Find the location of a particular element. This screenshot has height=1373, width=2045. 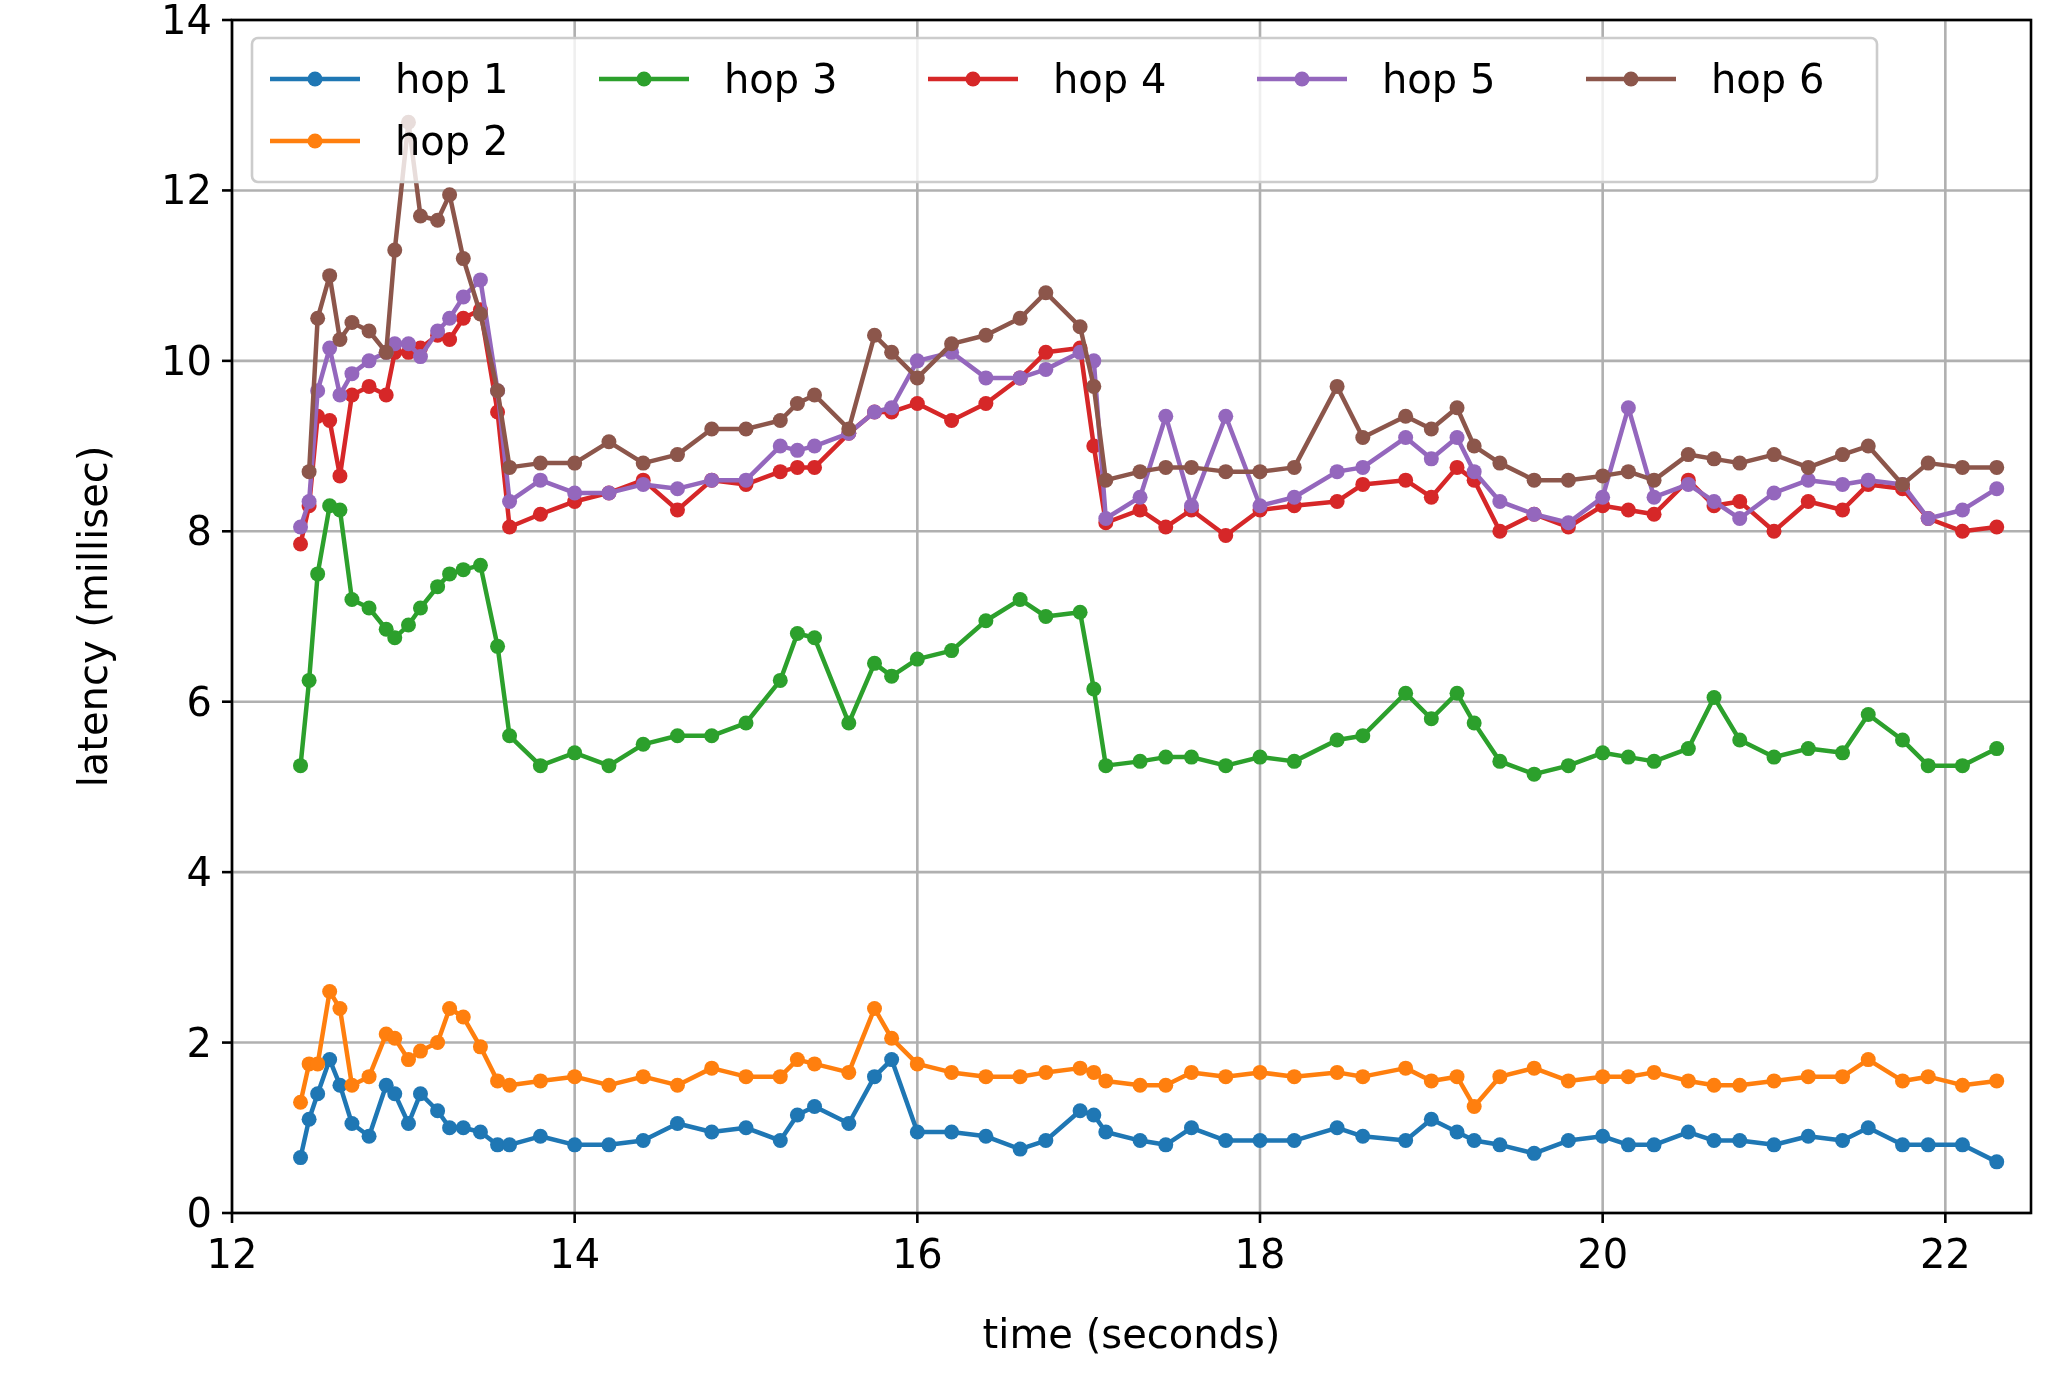

x-tick-label: 14 is located at coordinates (575, 1254).